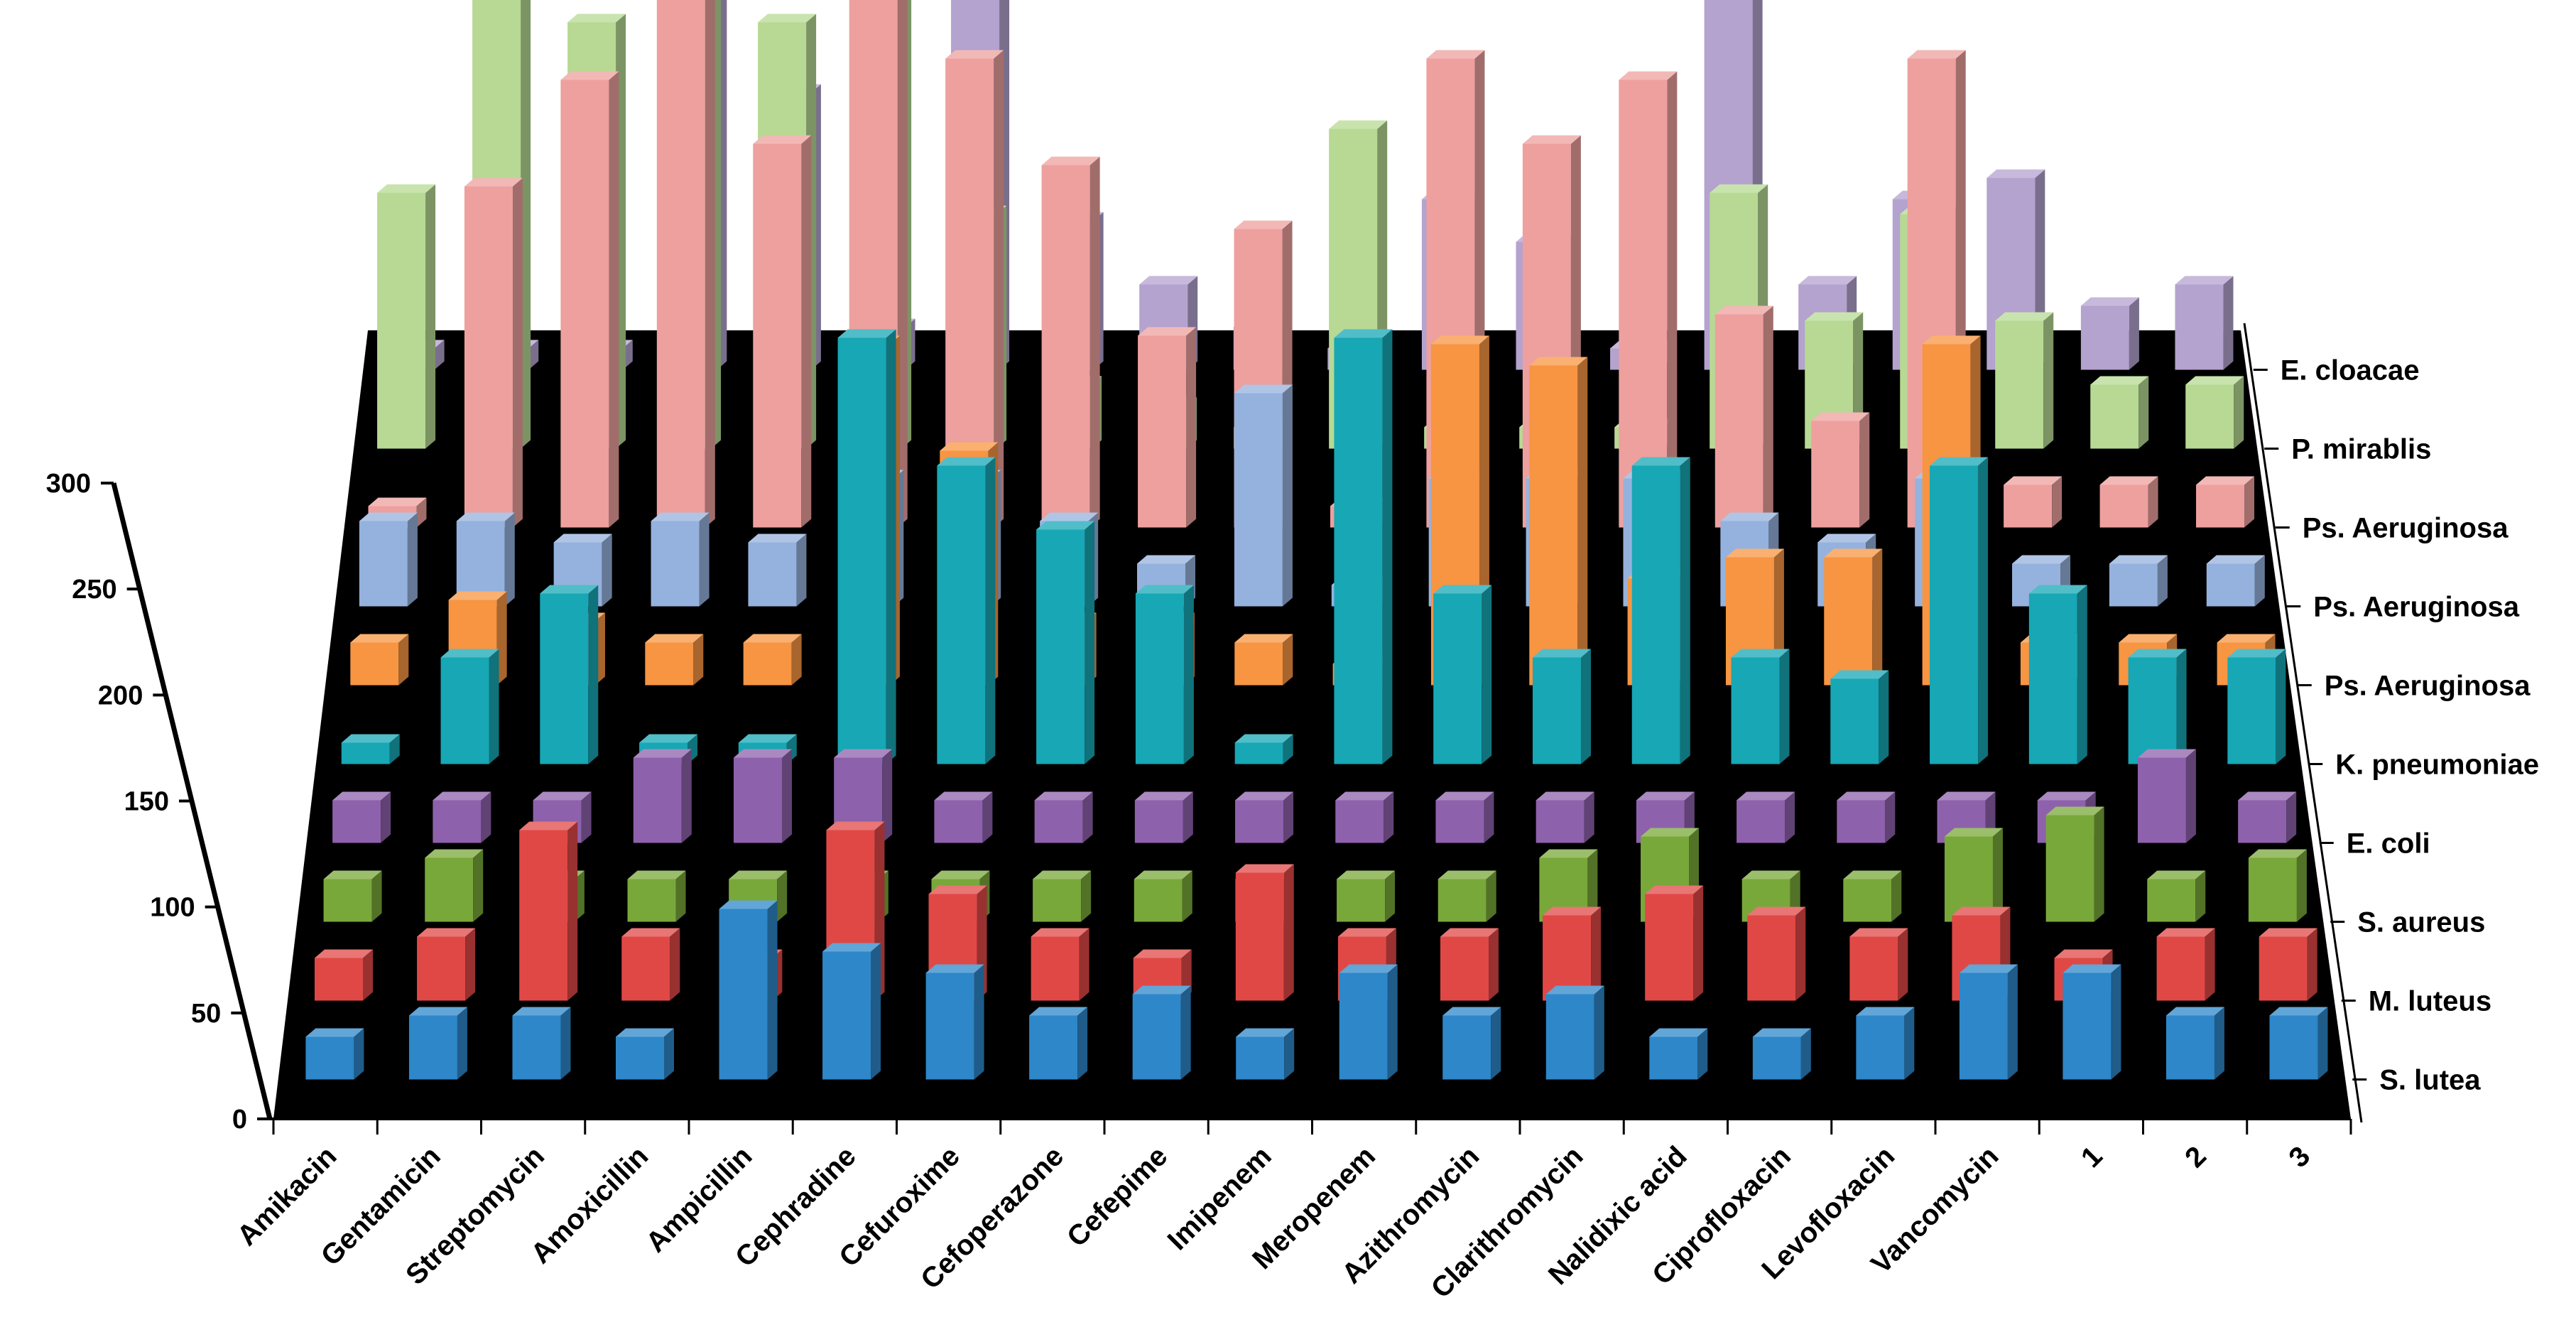 Image resolution: width=2576 pixels, height=1337 pixels. Describe the element at coordinates (590, 299) in the screenshot. I see `bar-ps-aeruginosa-streptomycin` at that location.